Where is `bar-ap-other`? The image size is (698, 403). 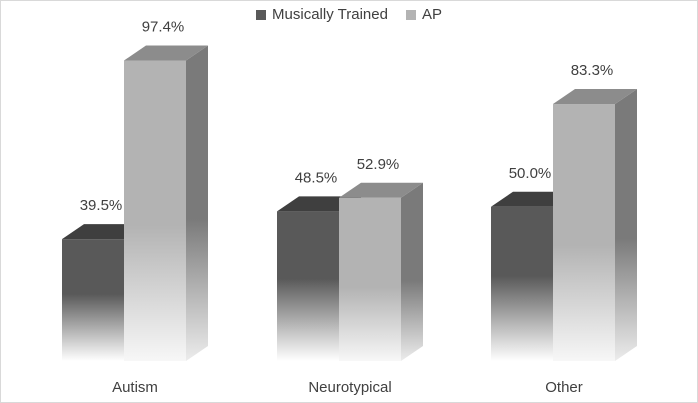
bar-ap-other is located at coordinates (595, 225).